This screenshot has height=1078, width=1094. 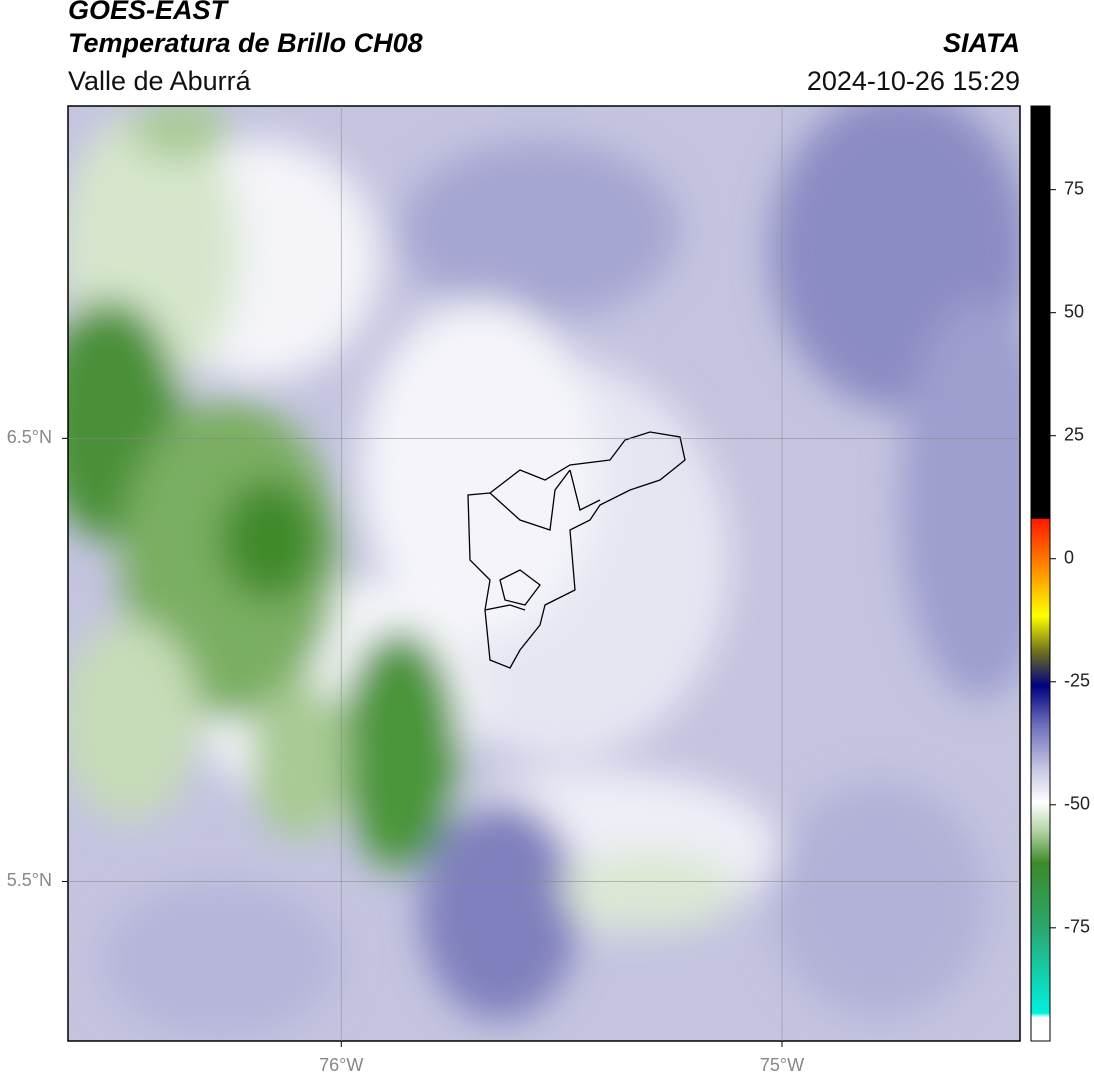 I want to click on basin-outline, so click(x=576, y=550).